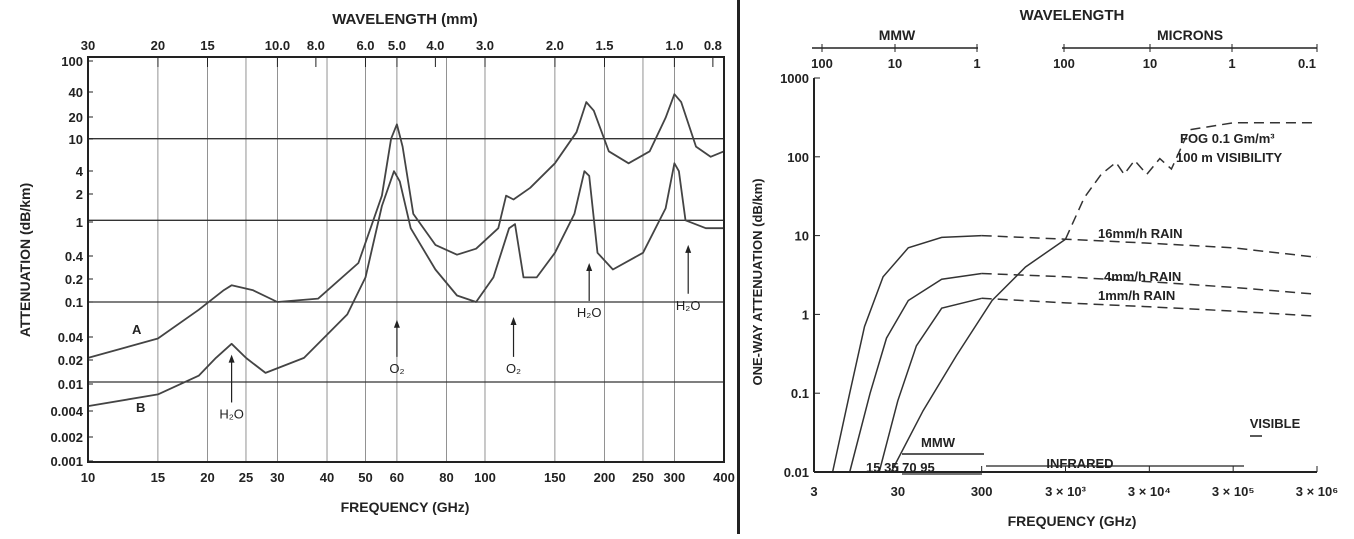  Describe the element at coordinates (724, 477) in the screenshot. I see `left-x-tick-label: 400` at that location.